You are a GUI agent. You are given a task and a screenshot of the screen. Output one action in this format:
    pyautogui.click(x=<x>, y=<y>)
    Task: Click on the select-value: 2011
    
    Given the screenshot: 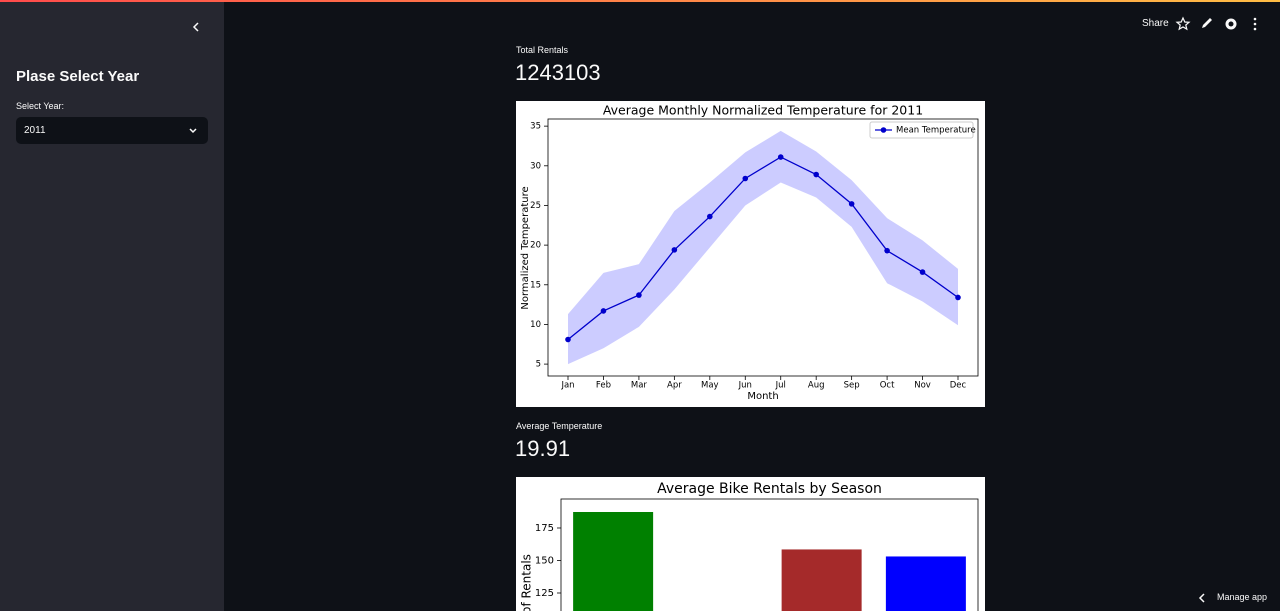 What is the action you would take?
    pyautogui.click(x=35, y=130)
    